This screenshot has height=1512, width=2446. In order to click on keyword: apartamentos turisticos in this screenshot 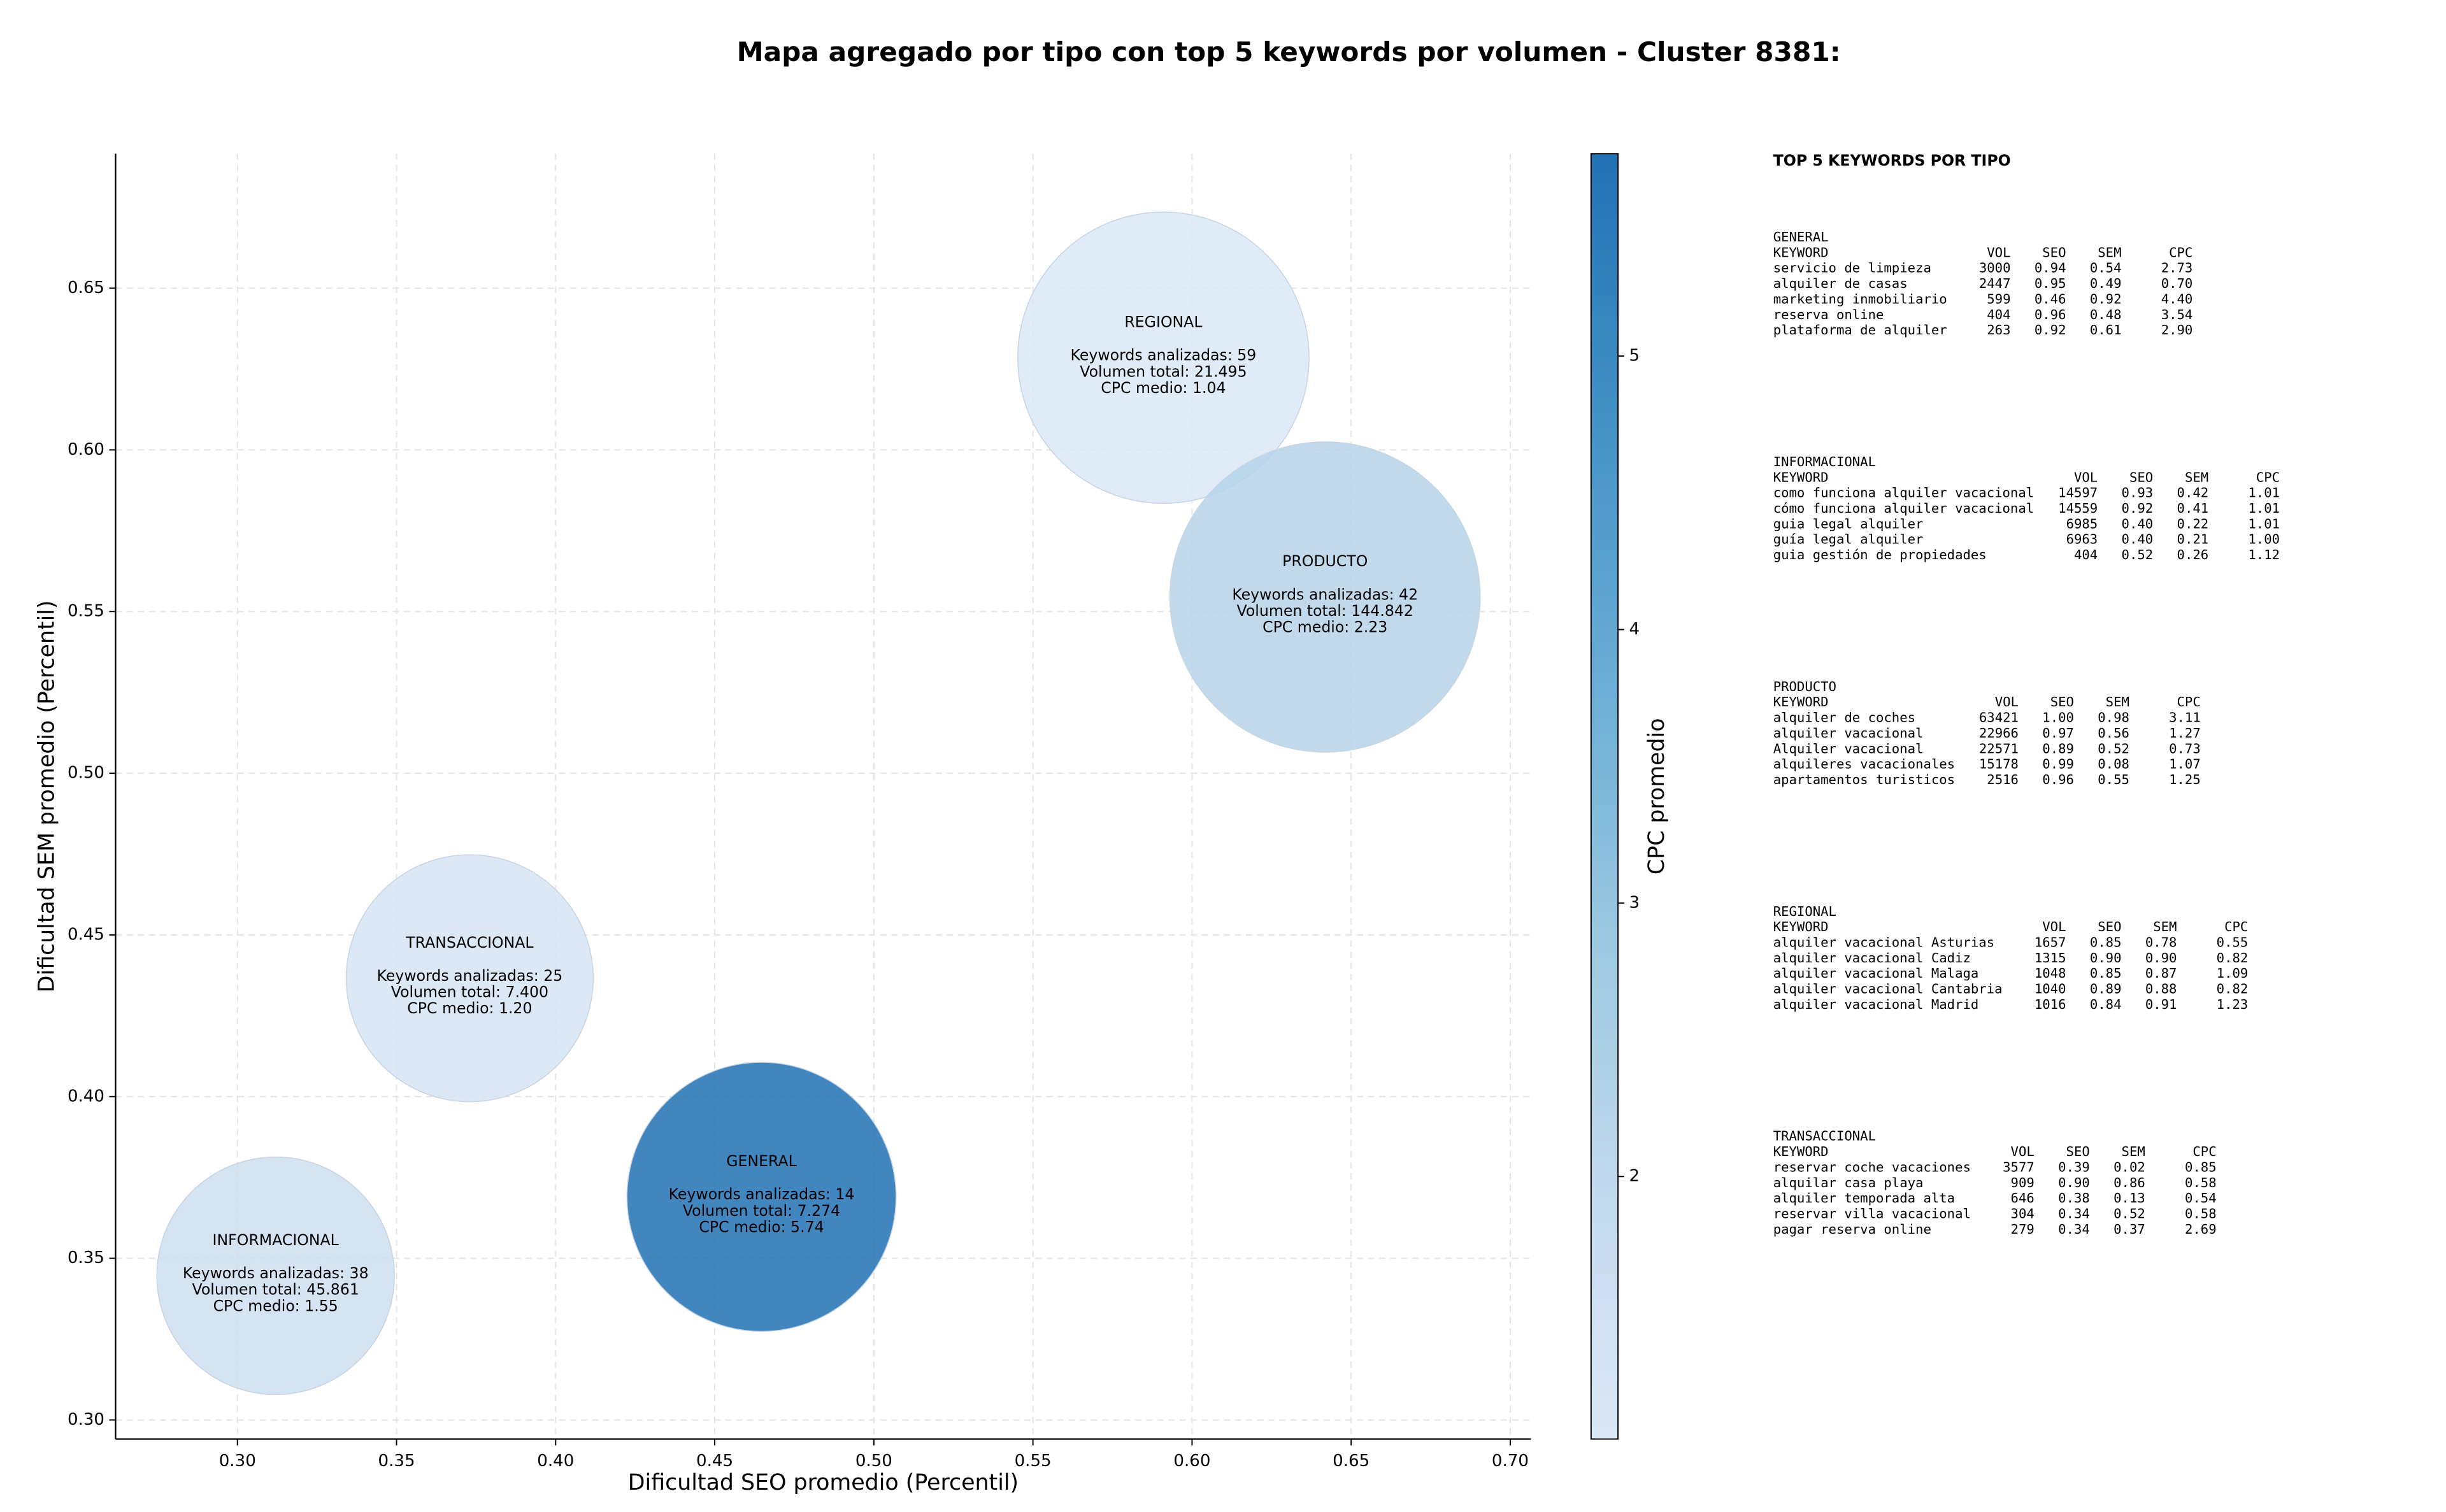, I will do `click(1864, 779)`.